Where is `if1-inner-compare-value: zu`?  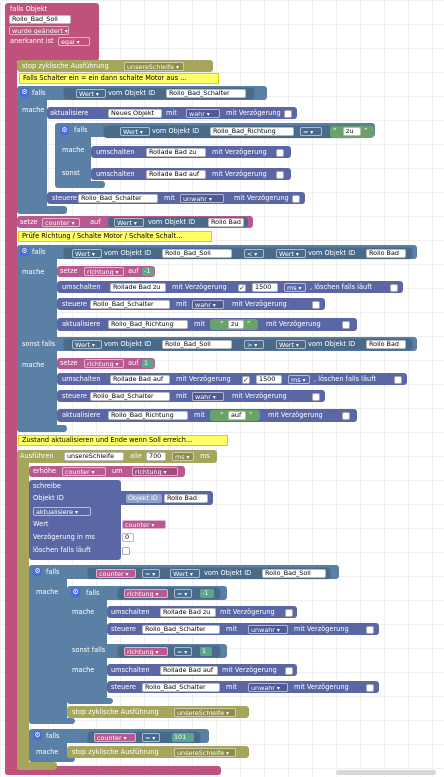 if1-inner-compare-value: zu is located at coordinates (352, 131).